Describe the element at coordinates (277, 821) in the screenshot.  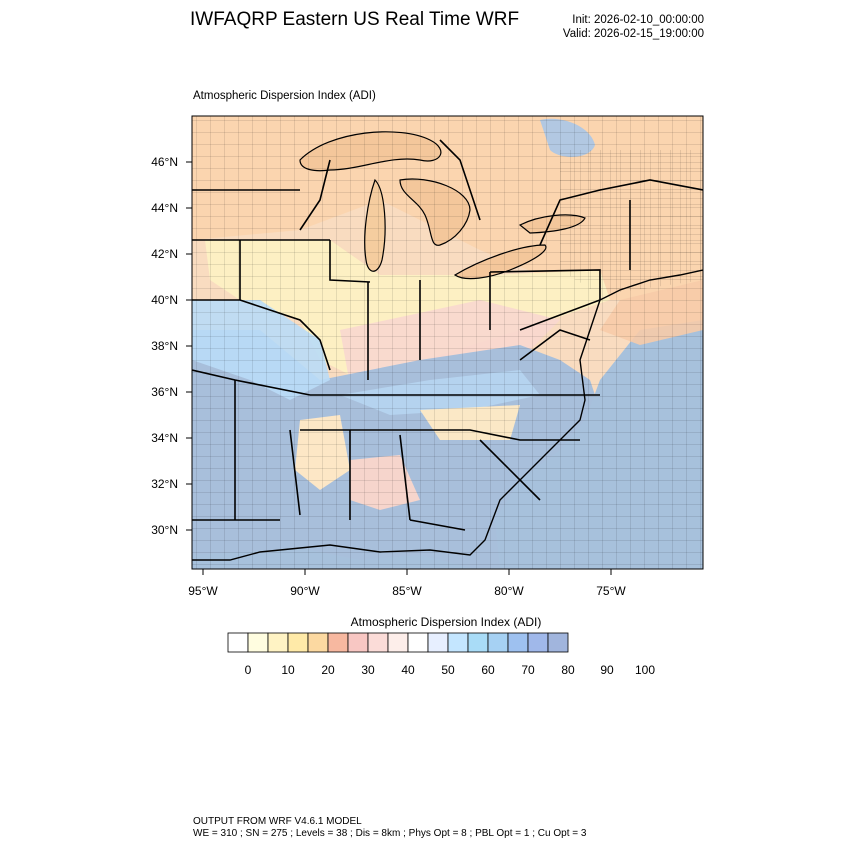
I see `footer-model: OUTPUT FROM WRF V4.6.1 MODEL` at that location.